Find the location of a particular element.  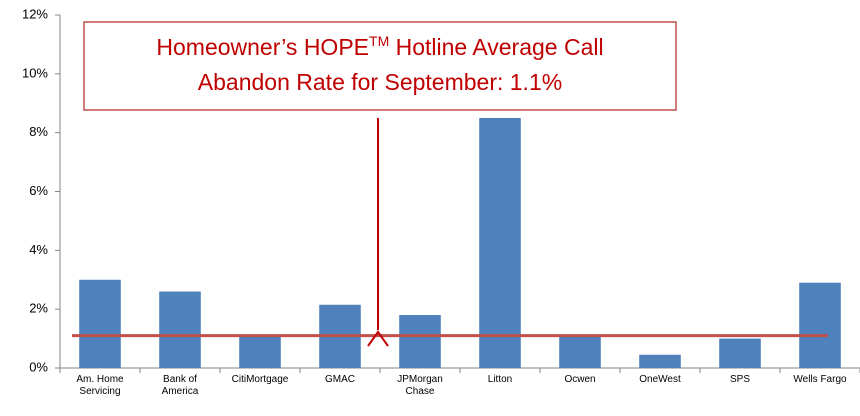

x-tick-label: Ocwen is located at coordinates (580, 379).